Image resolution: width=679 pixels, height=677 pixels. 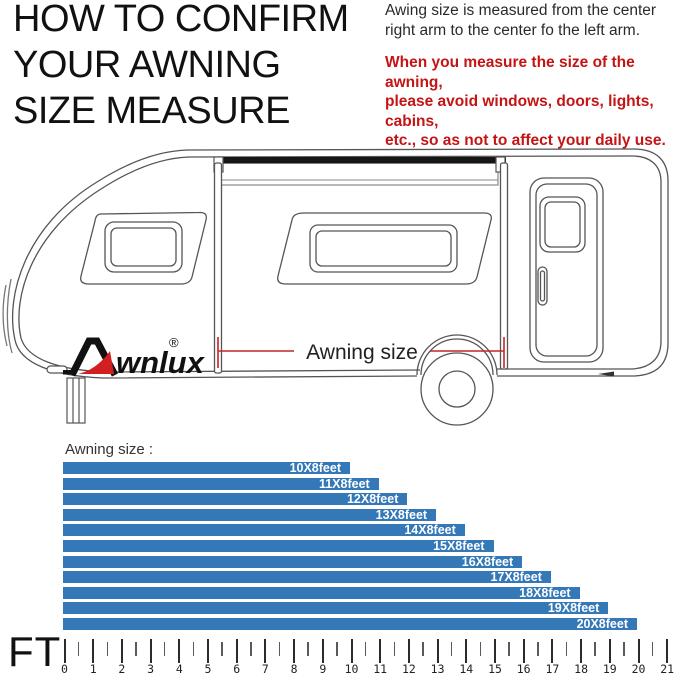 I want to click on measurement-note-line: right arm to the center fo the left arm., so click(x=513, y=30).